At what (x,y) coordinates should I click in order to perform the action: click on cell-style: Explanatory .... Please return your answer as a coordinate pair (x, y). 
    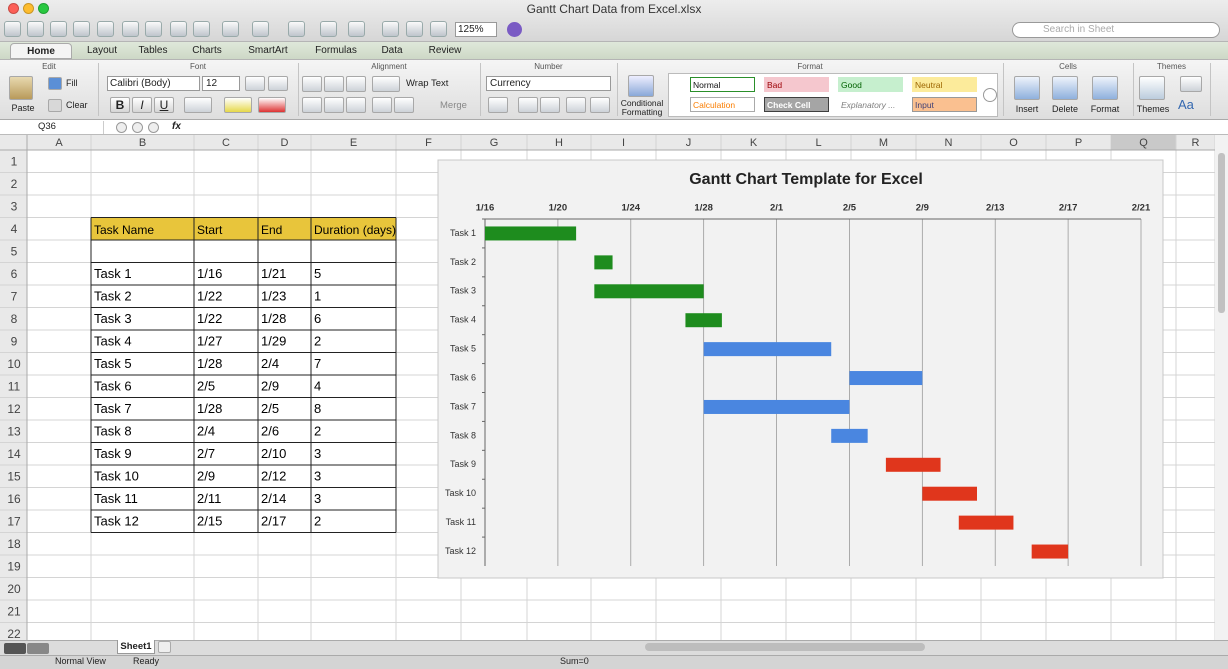
    Looking at the image, I should click on (870, 104).